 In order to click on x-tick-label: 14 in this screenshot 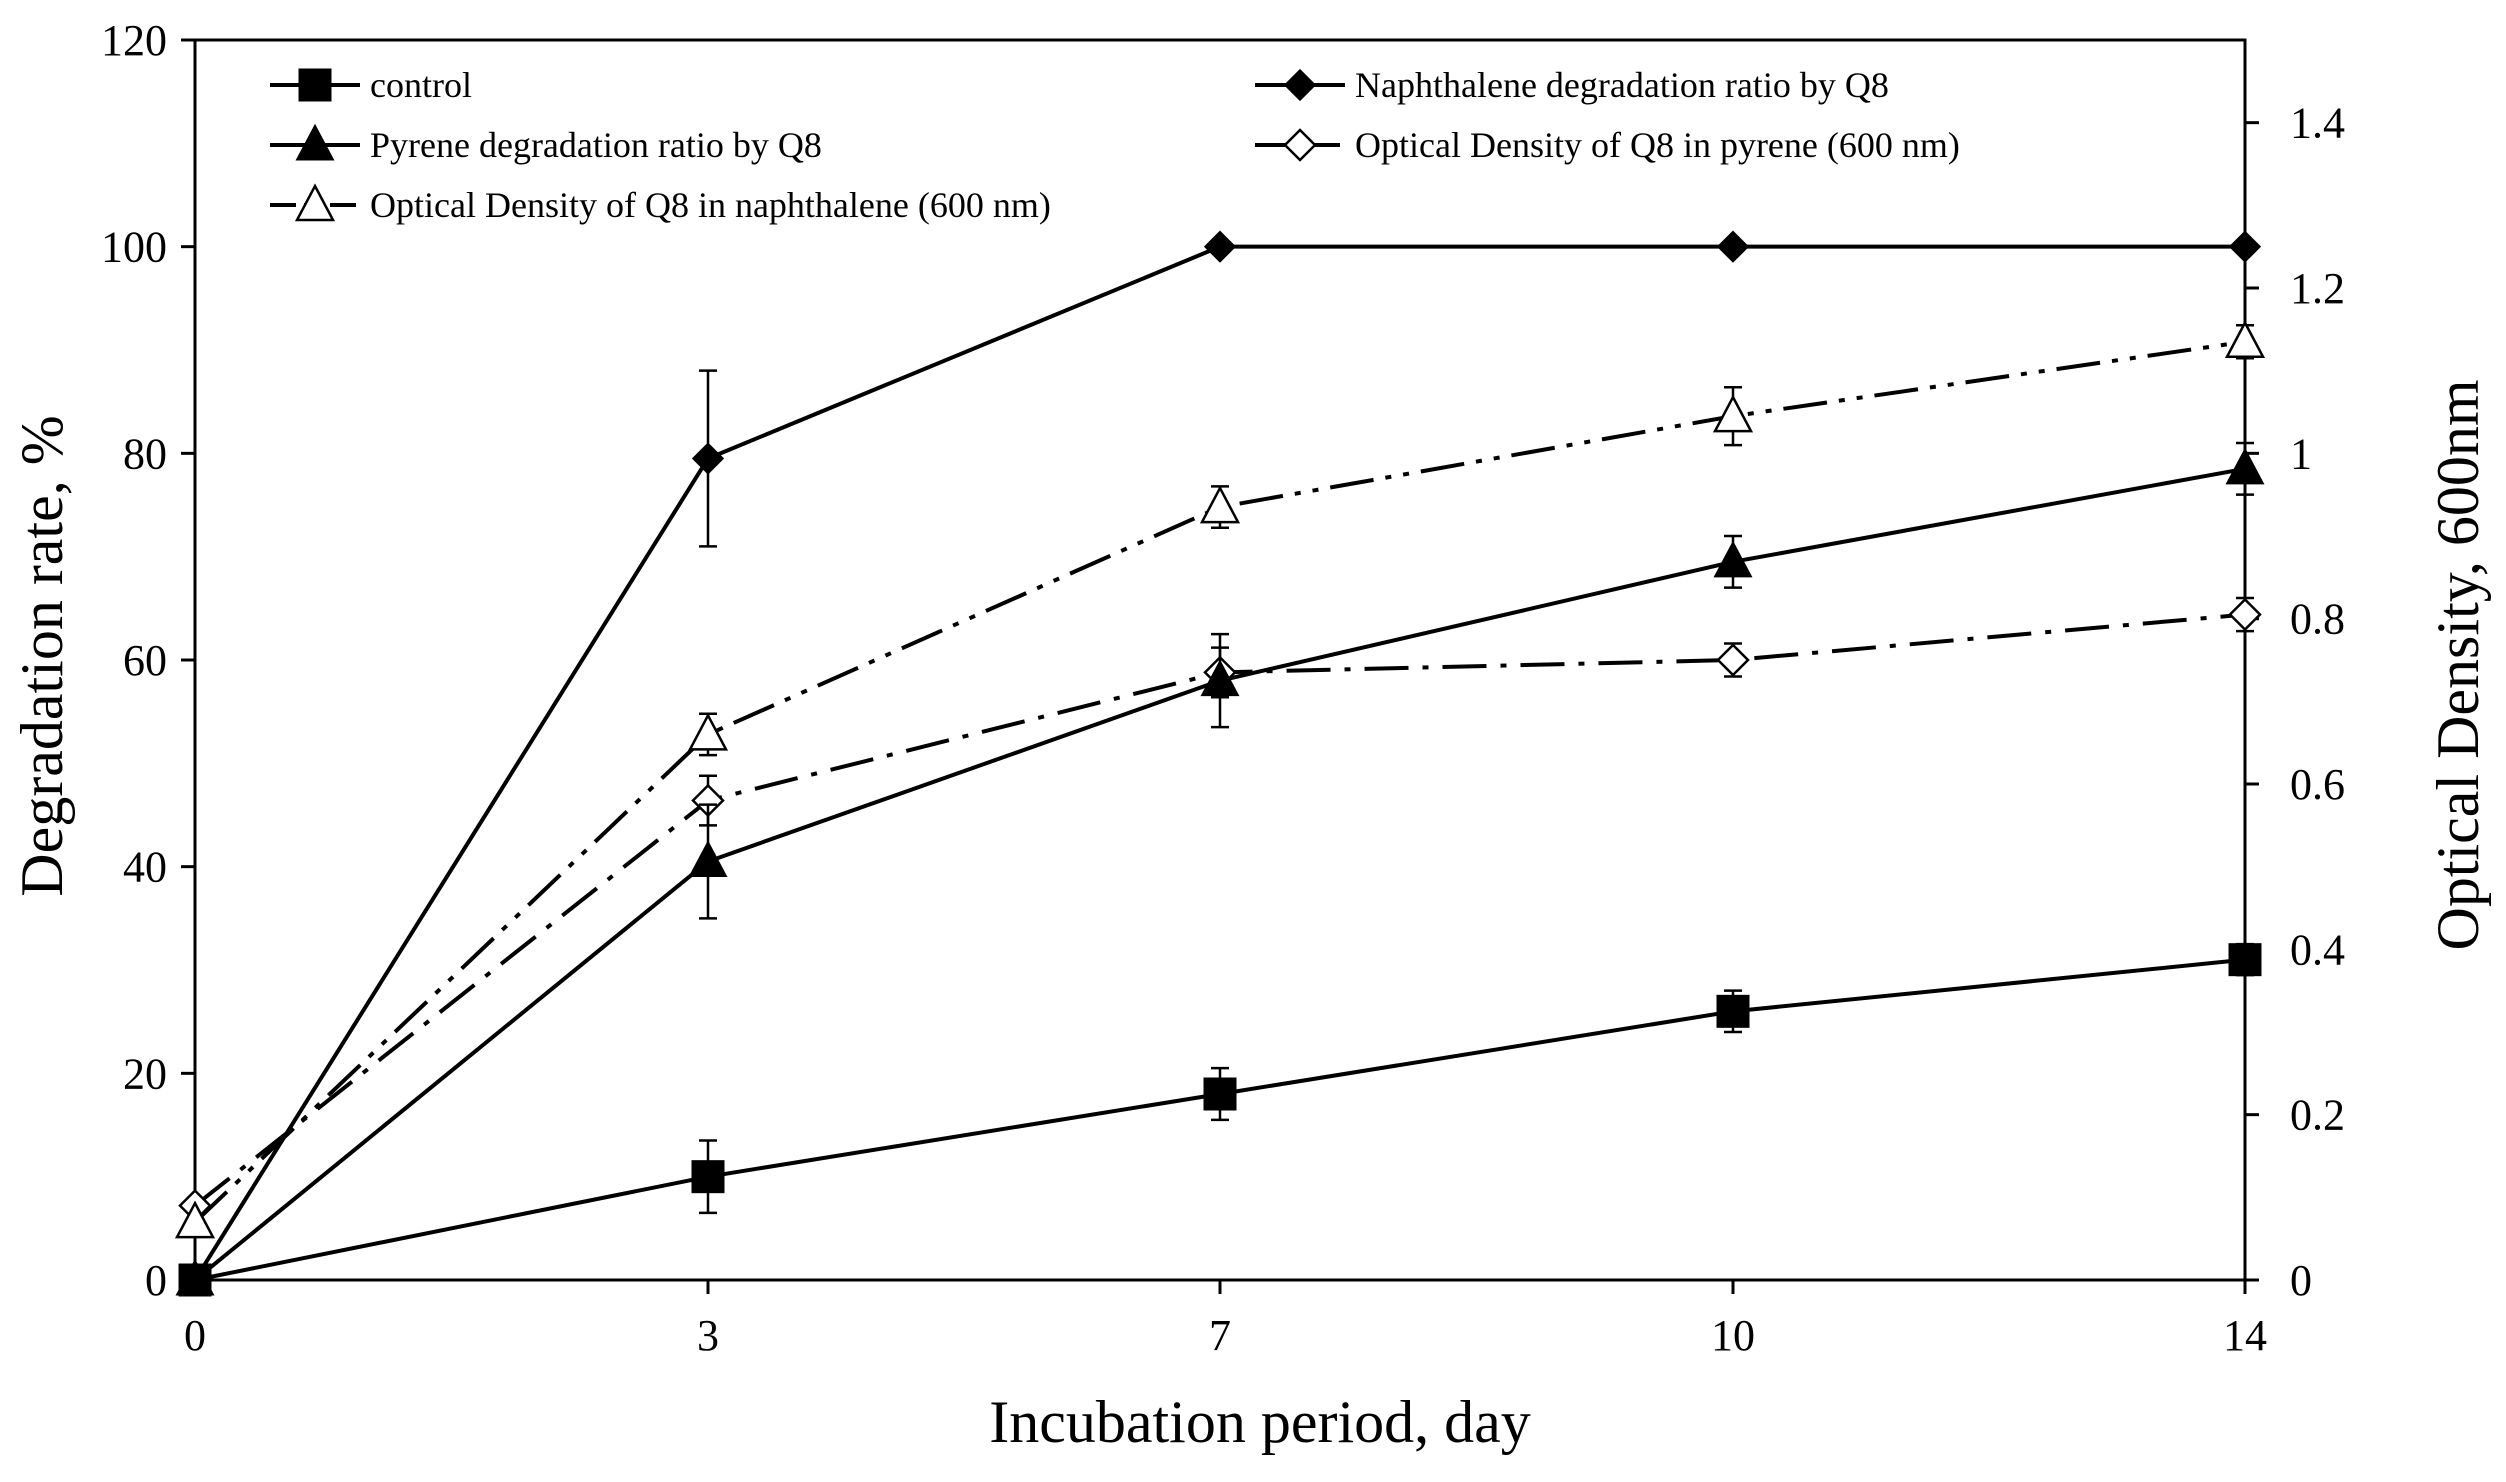, I will do `click(2245, 1335)`.